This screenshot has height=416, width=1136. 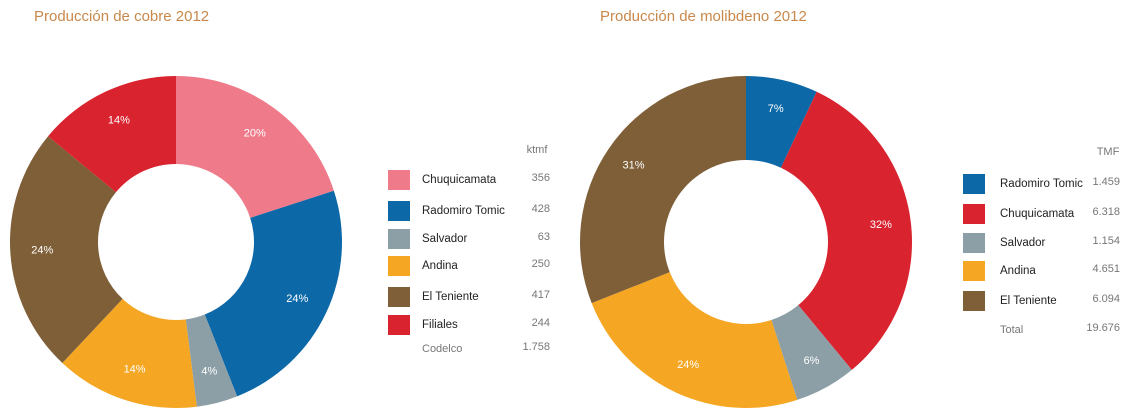 I want to click on amount: 63, so click(x=544, y=237).